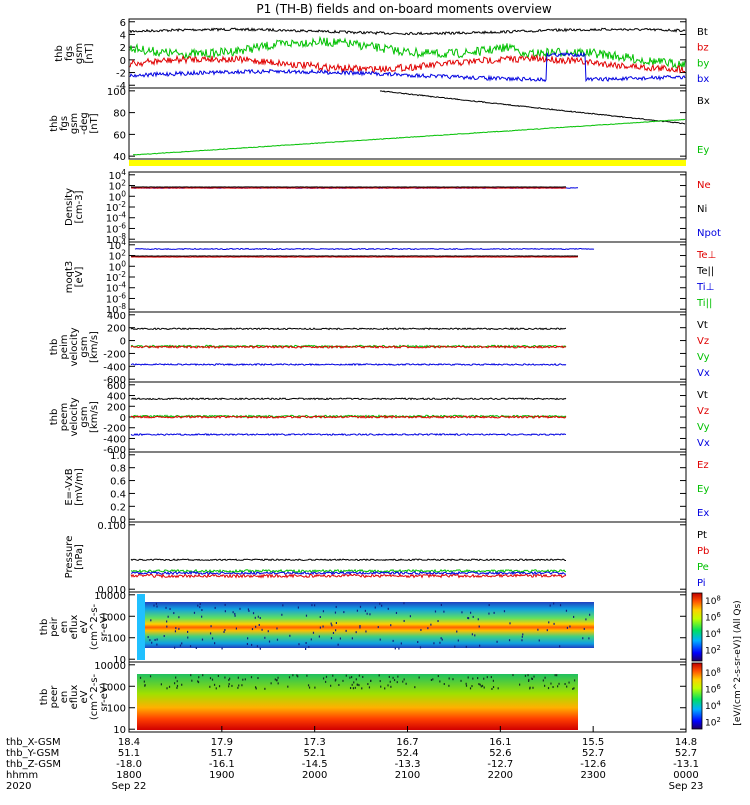 This screenshot has height=805, width=750. Describe the element at coordinates (407, 775) in the screenshot. I see `xaxis-value: 2100` at that location.